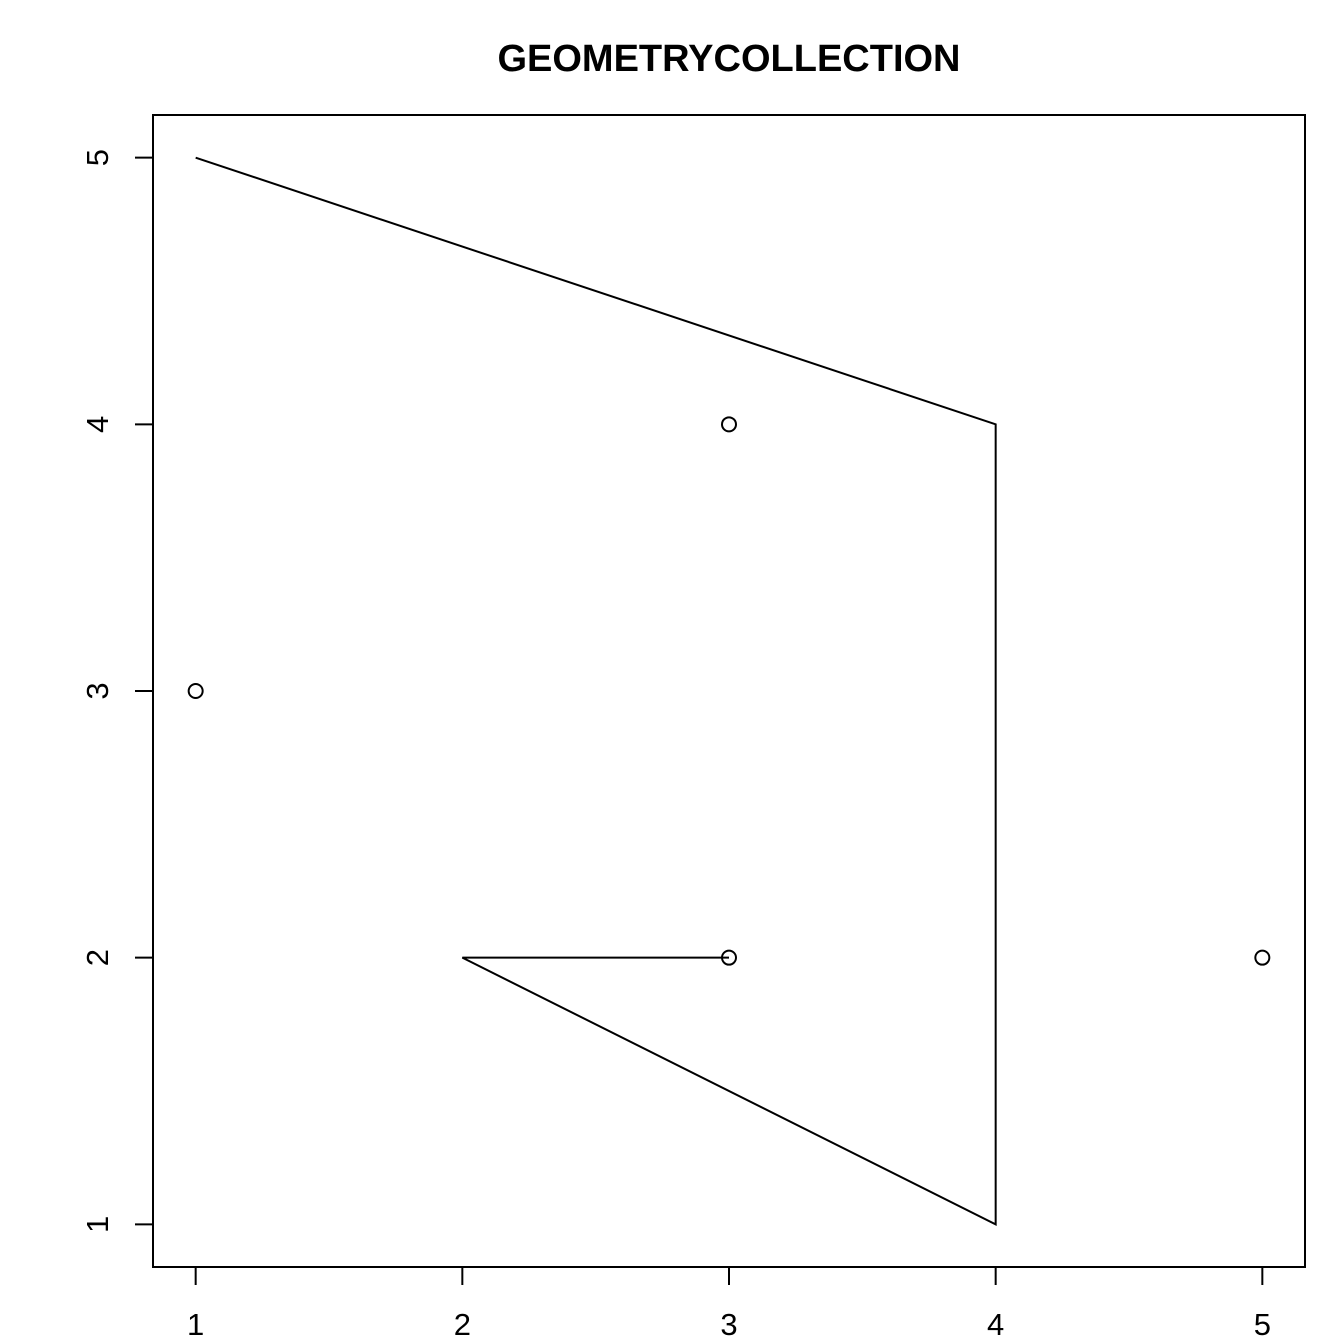 The height and width of the screenshot is (1344, 1344). I want to click on y-axis-ticks: 1 2 3 4 5, so click(116, 691).